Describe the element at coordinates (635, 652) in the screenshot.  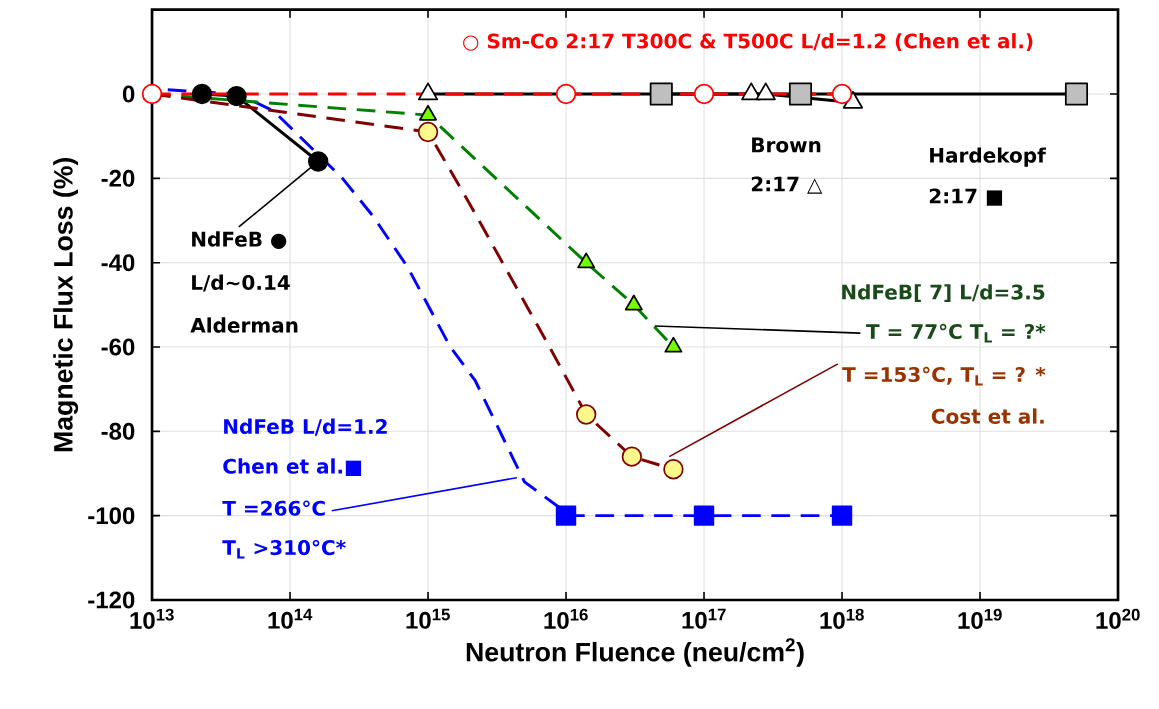
I see `x-axis-title: Neutron Fluence (neu/cm$^{2}$)` at that location.